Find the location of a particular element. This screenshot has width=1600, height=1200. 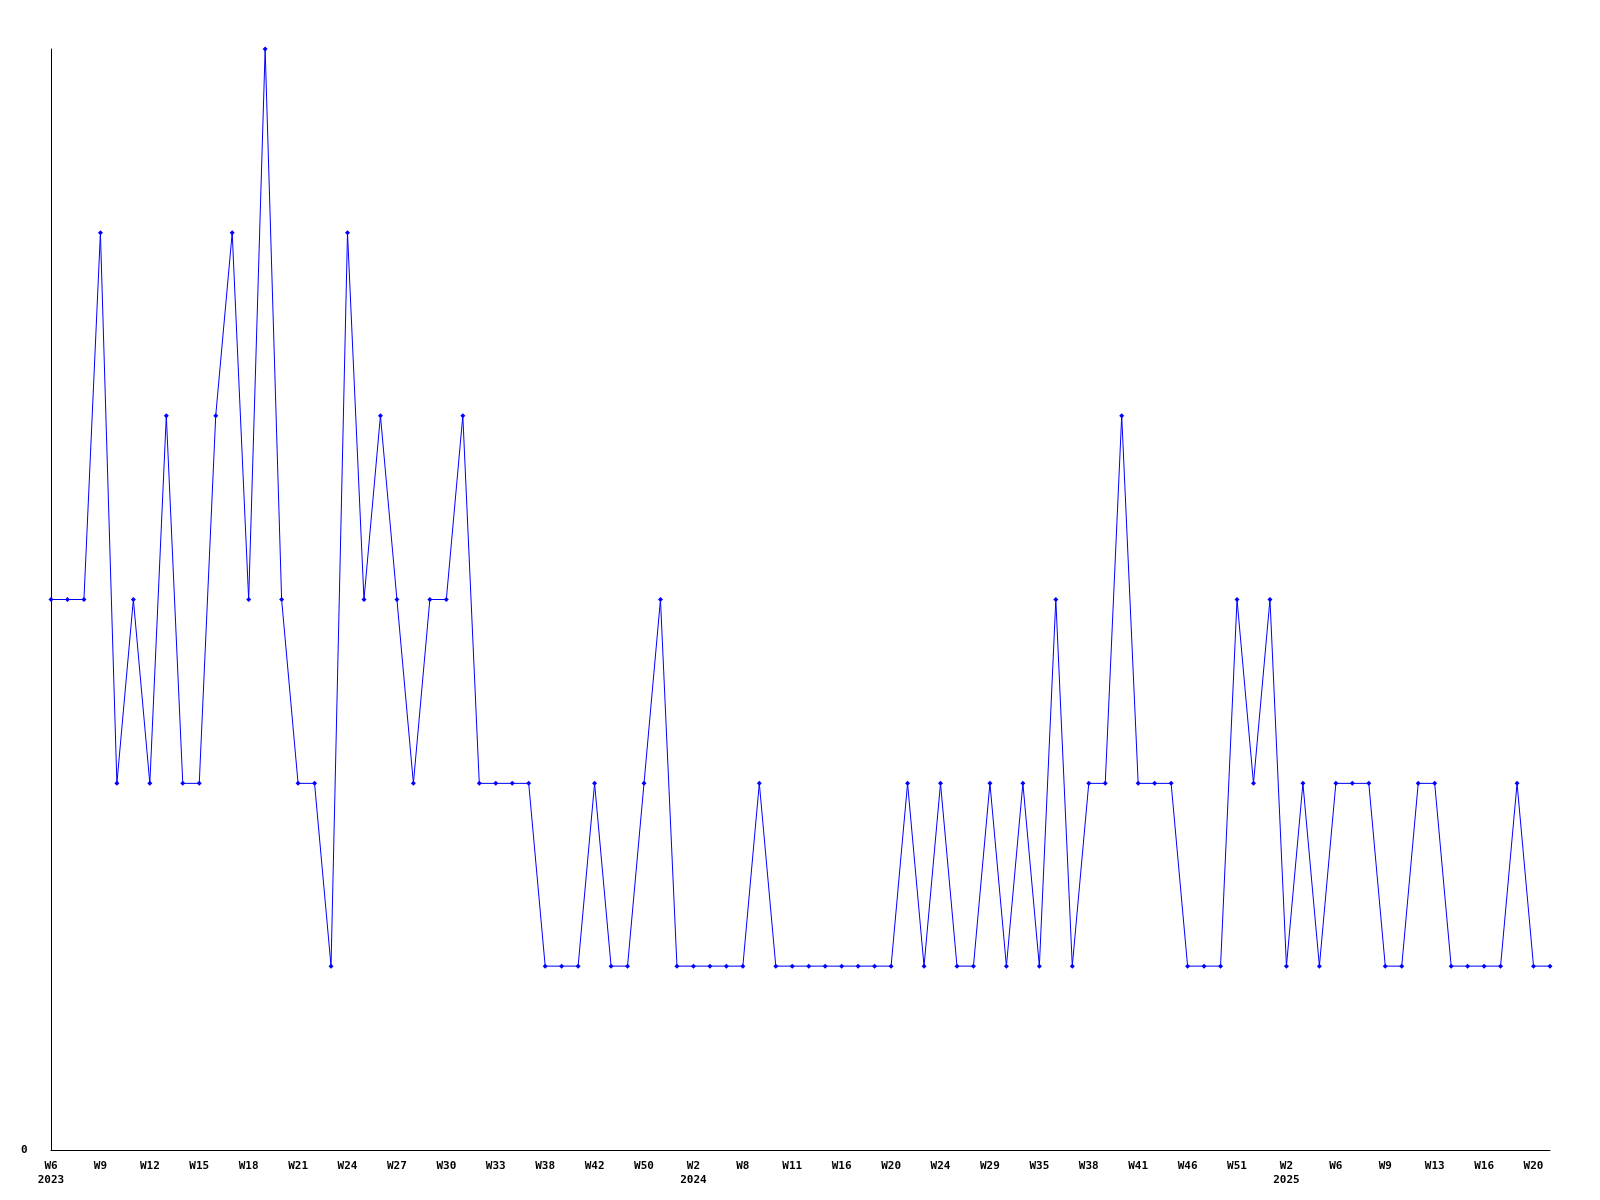

x-tick-label: W15 is located at coordinates (199, 1165).